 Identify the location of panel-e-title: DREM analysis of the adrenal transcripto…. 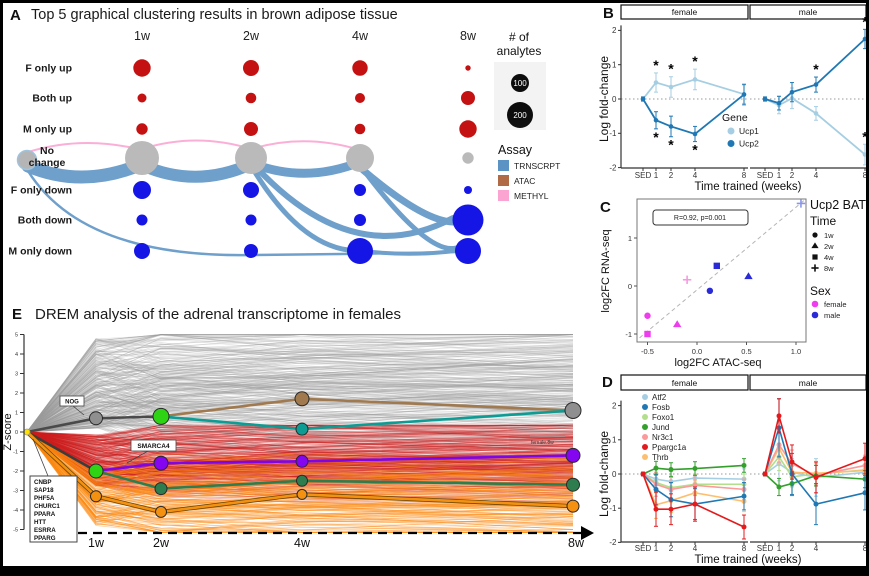
(218, 314).